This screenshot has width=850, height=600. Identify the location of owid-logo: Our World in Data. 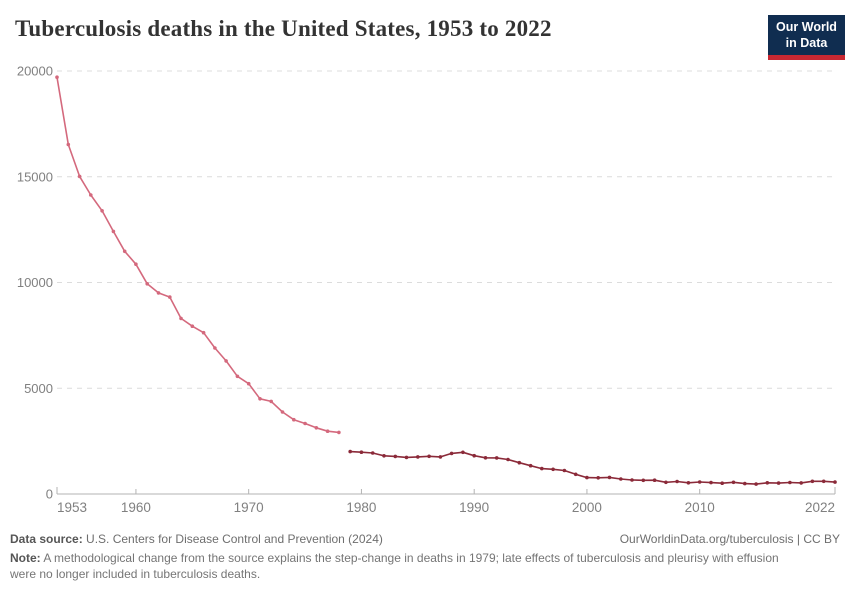
(806, 37).